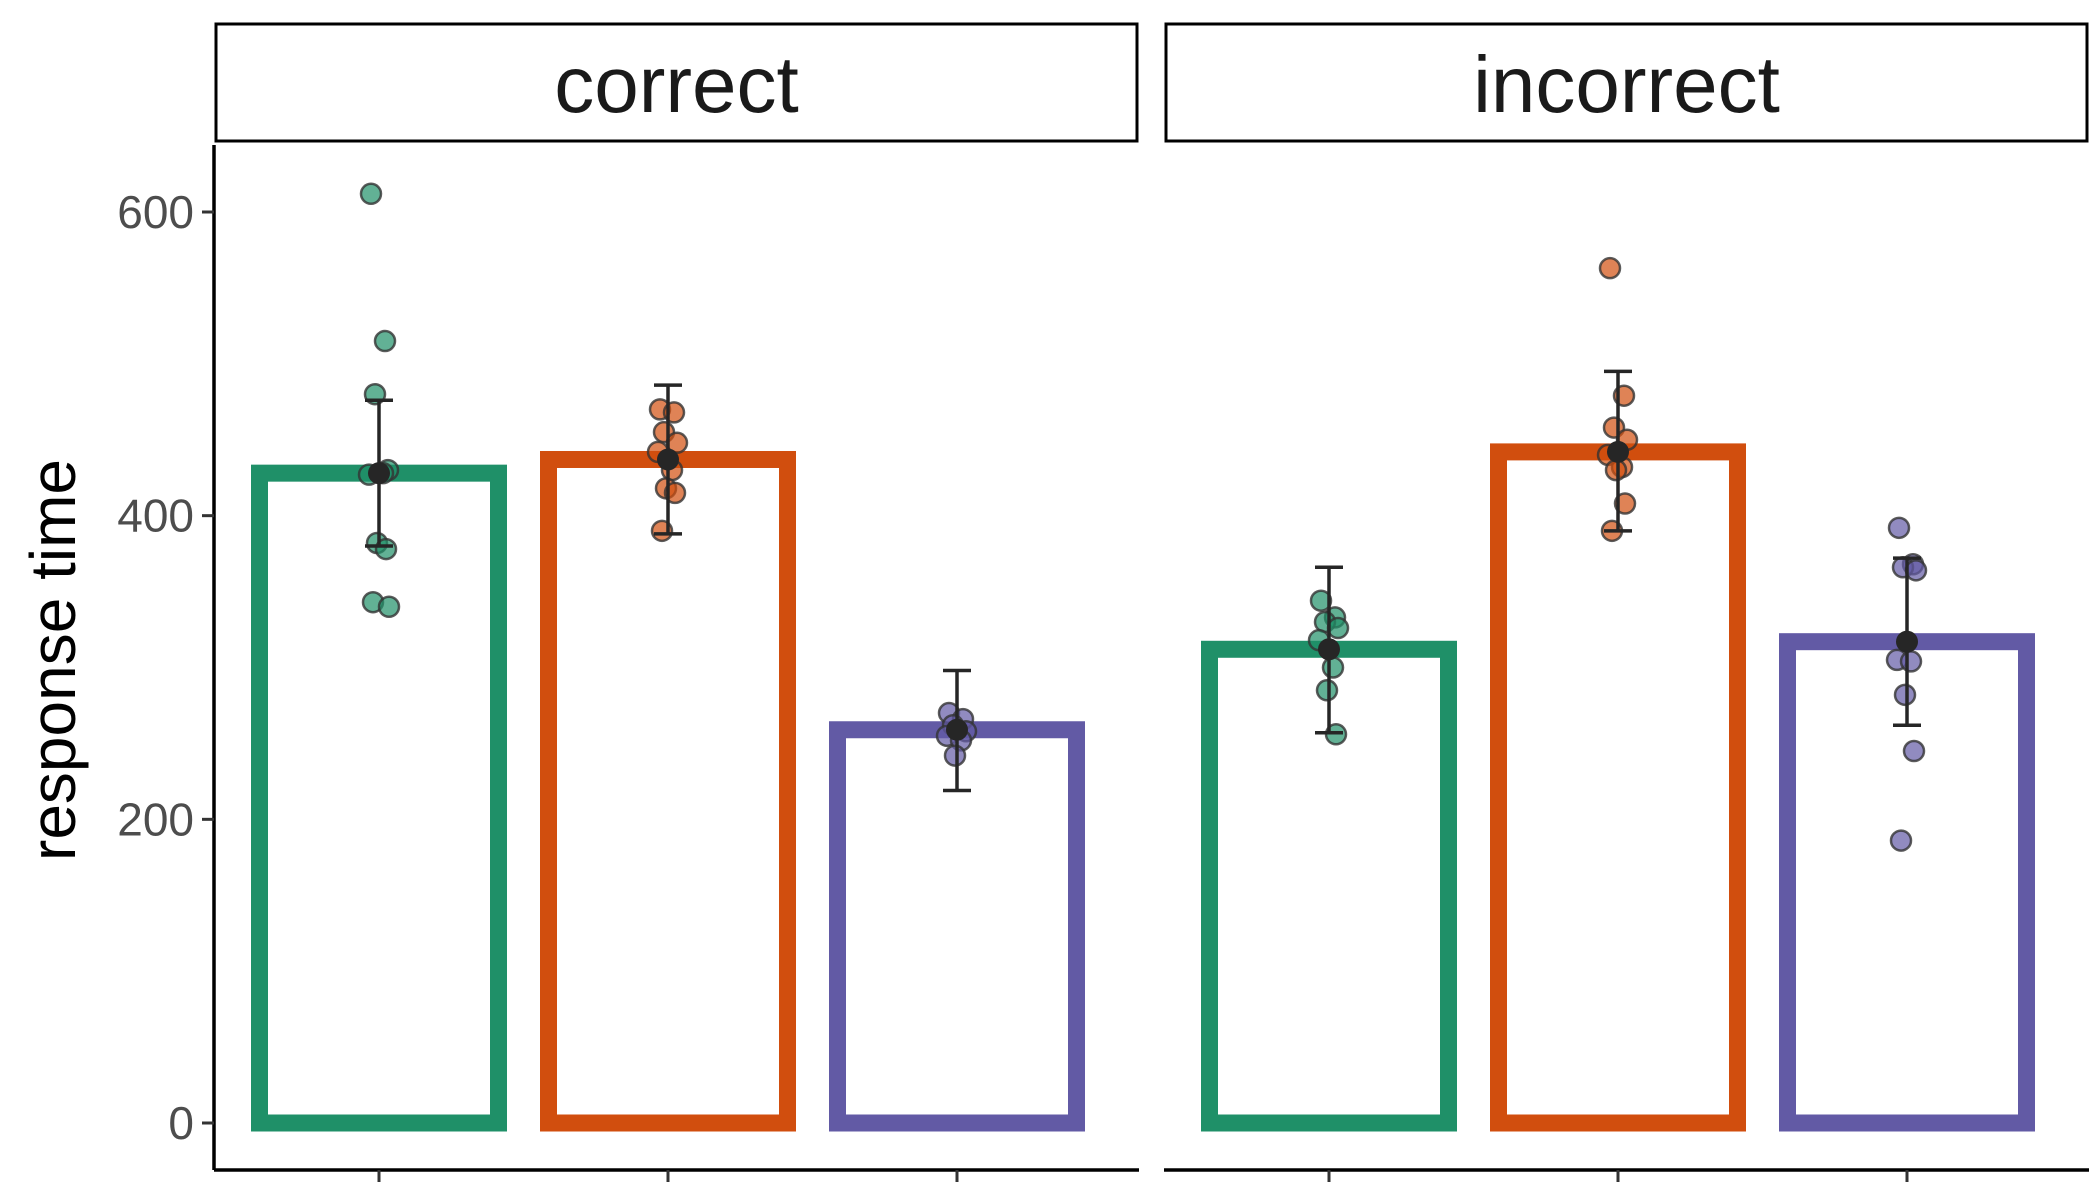 This screenshot has width=2100, height=1200. What do you see at coordinates (53, 660) in the screenshot?
I see `y-axis-title: response time` at bounding box center [53, 660].